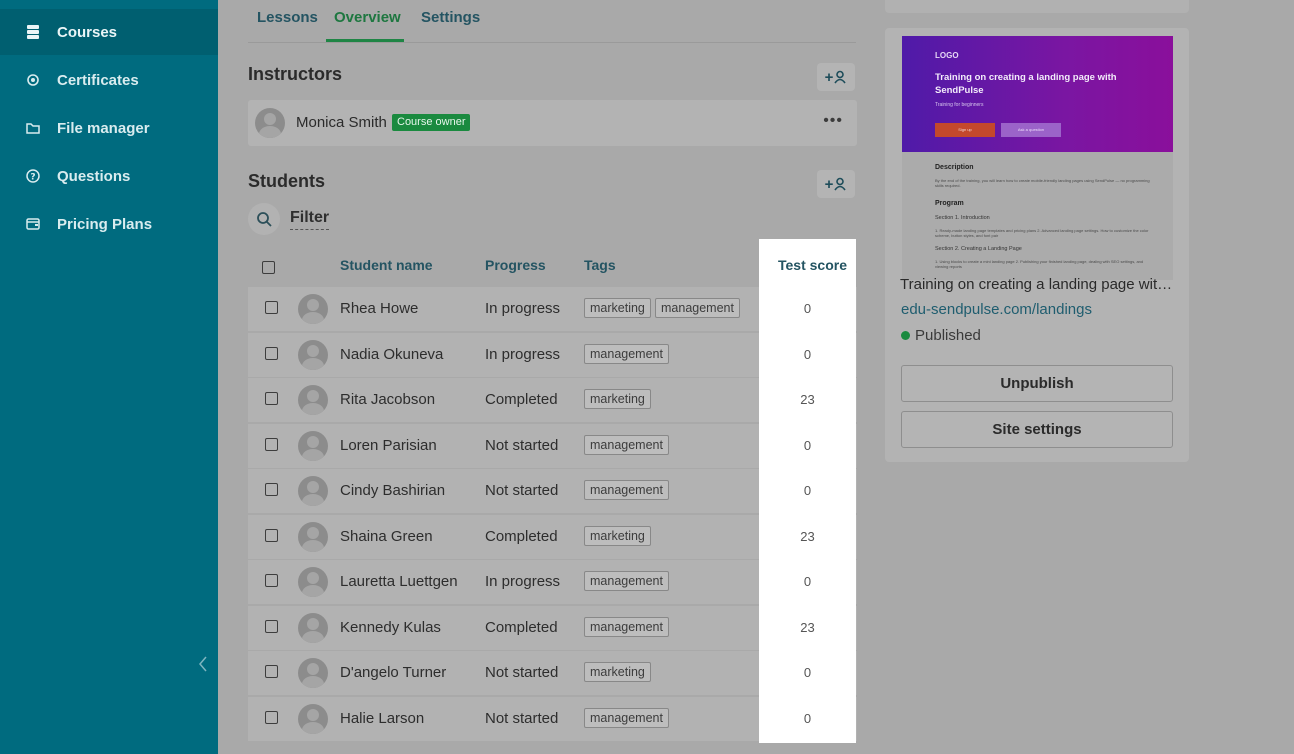  I want to click on table-row: Rita Jacobson Completed marketing, so click(552, 400).